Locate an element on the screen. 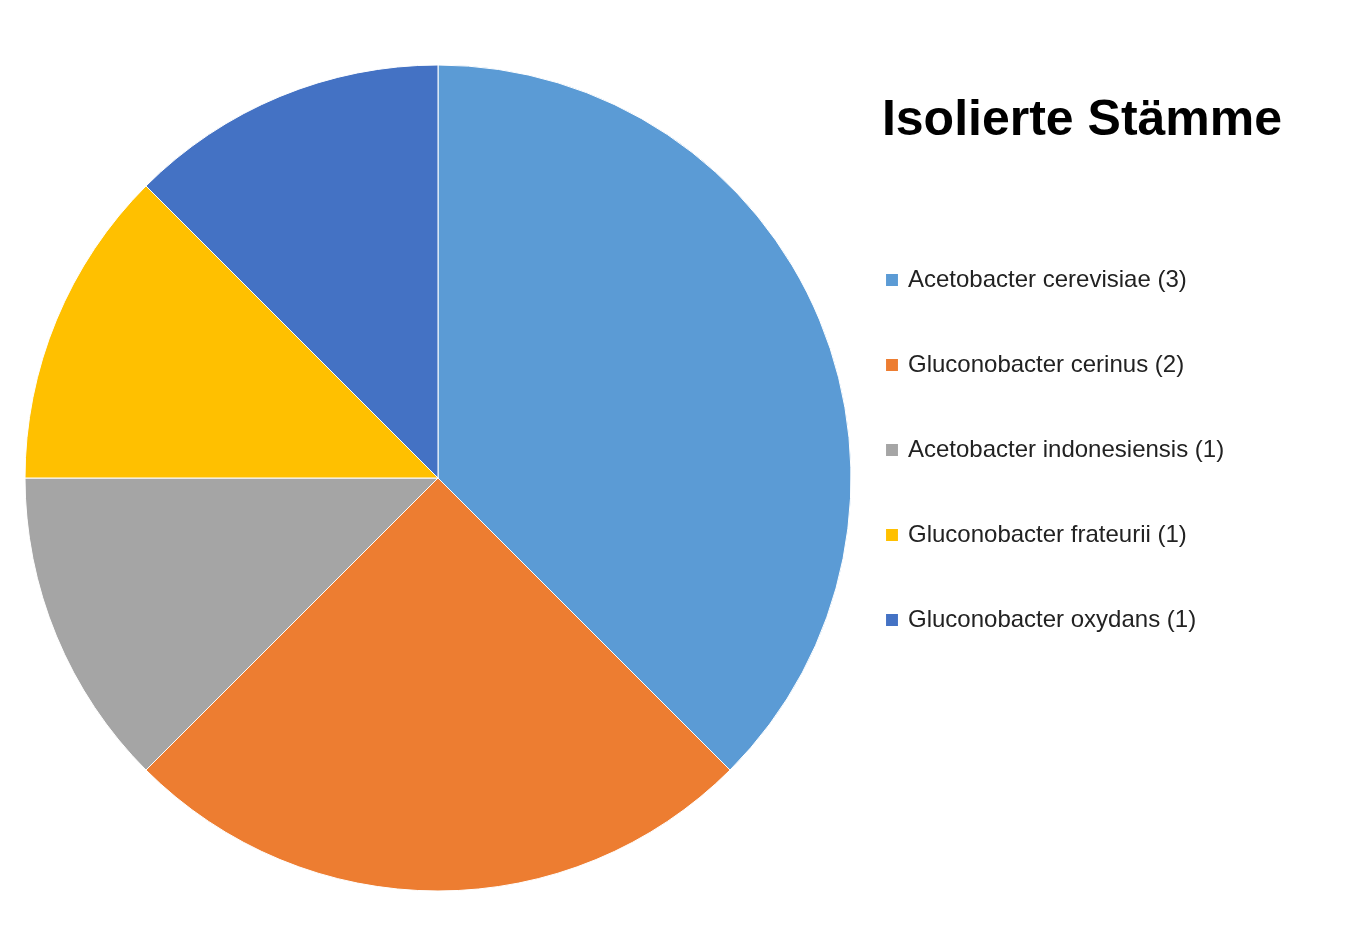 The image size is (1359, 947). legend-label: Gluconobacter oxydans (1) is located at coordinates (1052, 618).